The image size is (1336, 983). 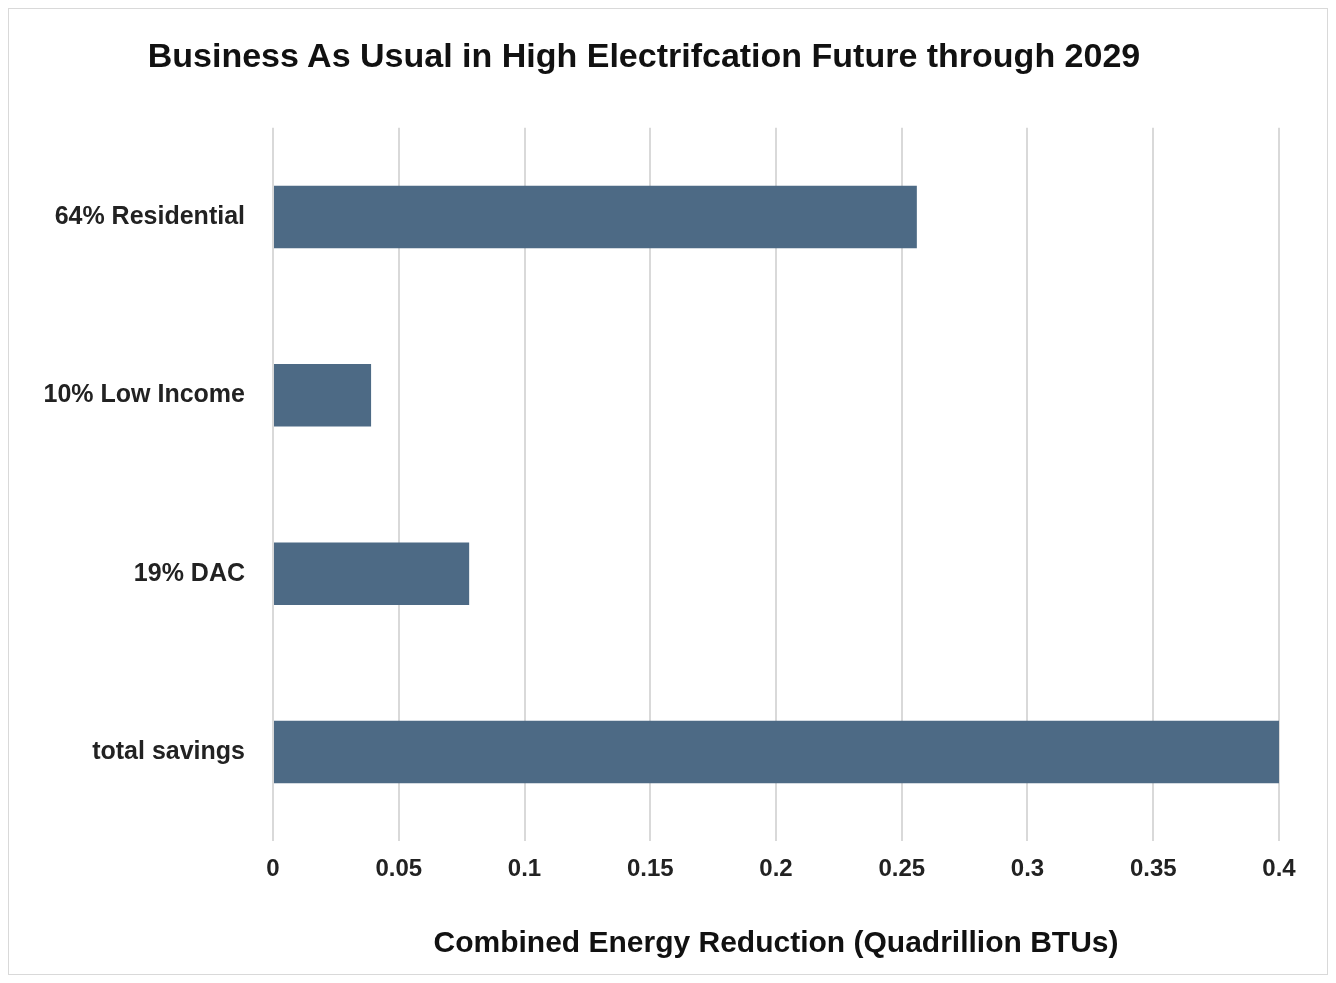 What do you see at coordinates (399, 868) in the screenshot?
I see `x-tick-label: 0.05` at bounding box center [399, 868].